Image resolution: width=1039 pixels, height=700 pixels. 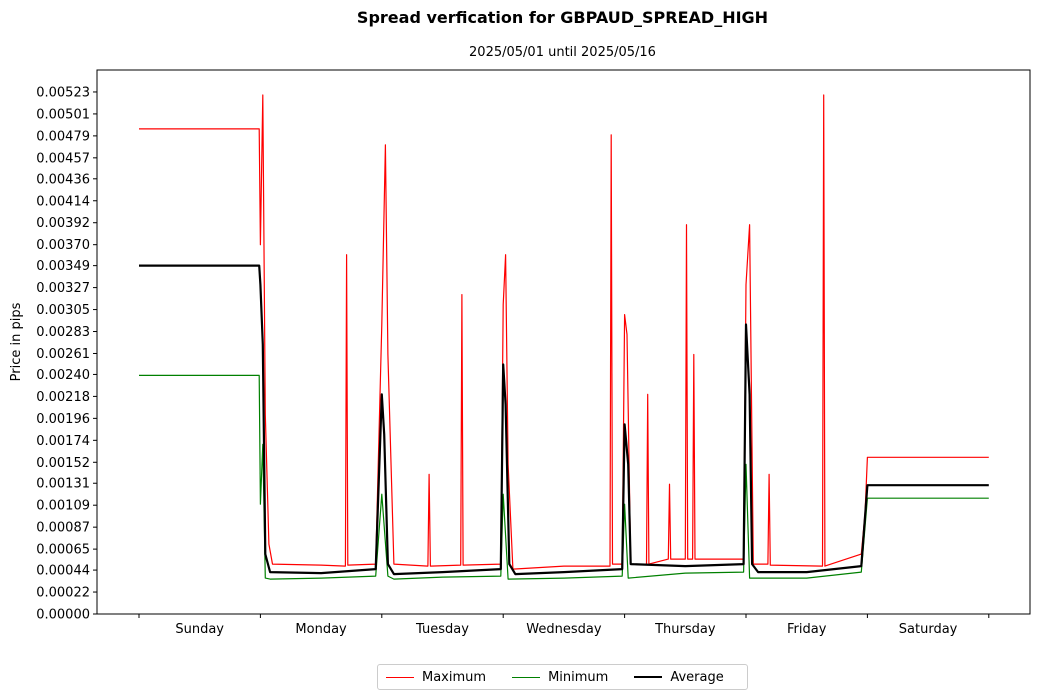 What do you see at coordinates (928, 629) in the screenshot?
I see `x-tick-label: Saturday` at bounding box center [928, 629].